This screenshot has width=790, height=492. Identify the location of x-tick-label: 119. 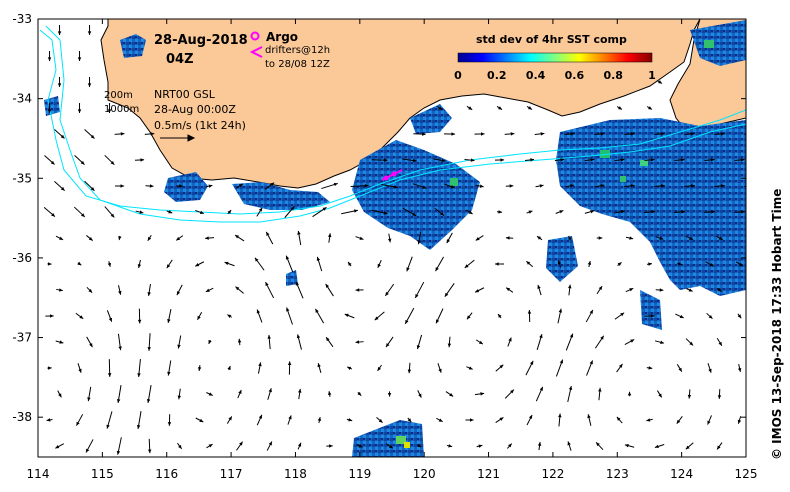
(359, 474).